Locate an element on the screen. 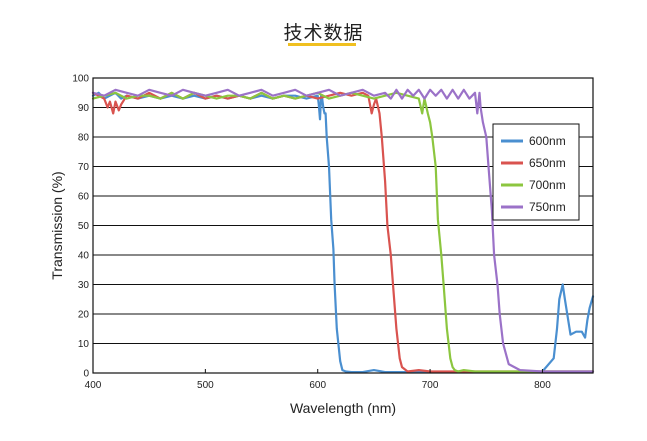 The width and height of the screenshot is (647, 441). x-tick-label: 500 is located at coordinates (205, 385).